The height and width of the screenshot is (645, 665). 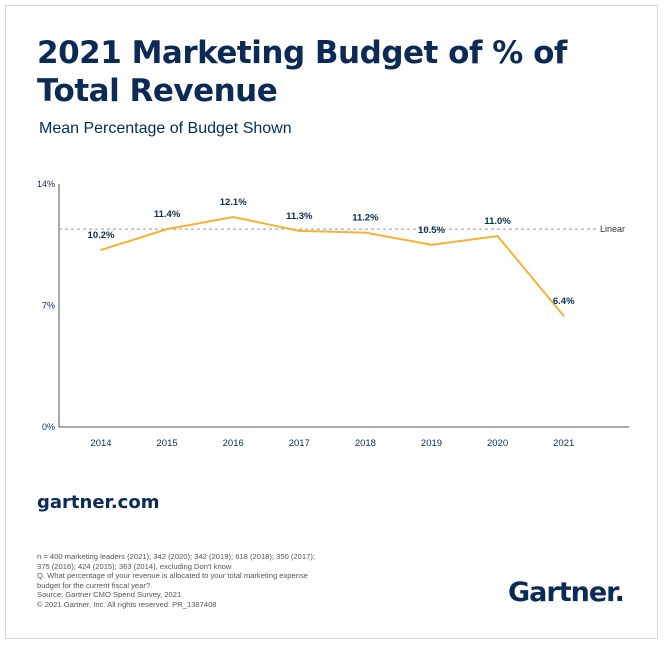 I want to click on x-tick-label: 2016, so click(x=233, y=443).